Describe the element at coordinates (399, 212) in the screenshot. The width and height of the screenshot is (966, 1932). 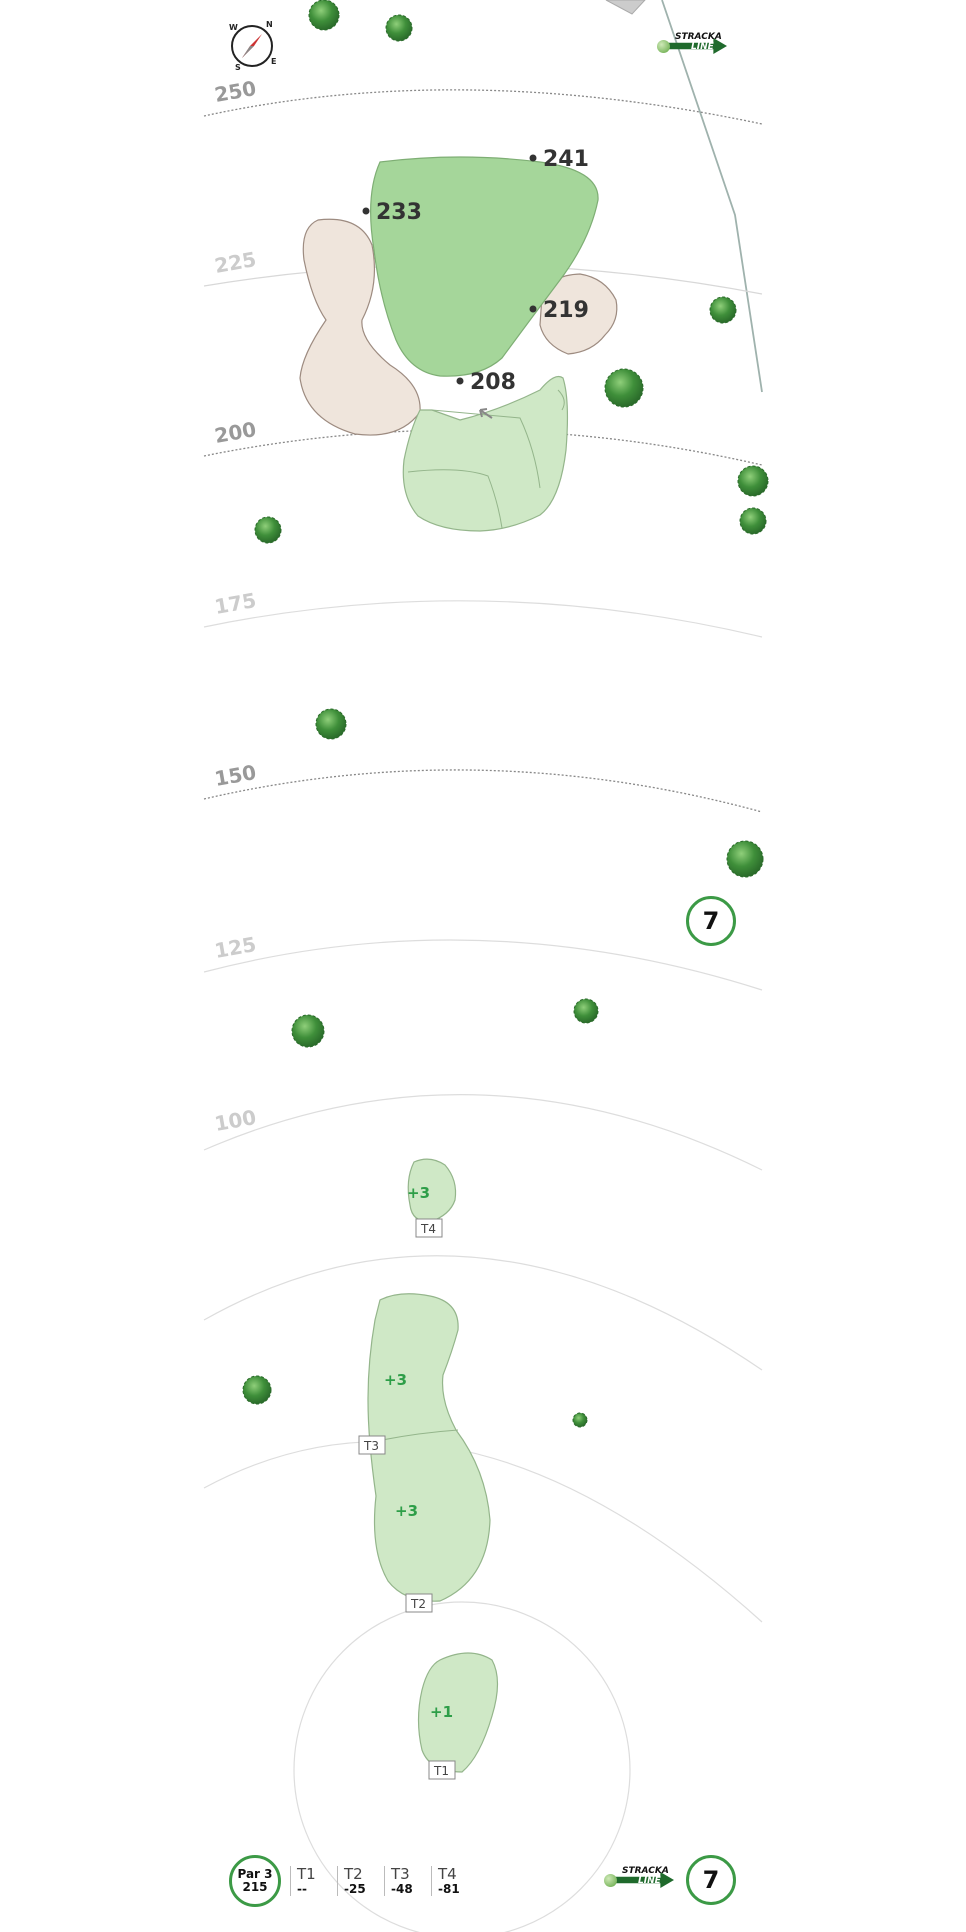
I see `yardage-233: 233` at that location.